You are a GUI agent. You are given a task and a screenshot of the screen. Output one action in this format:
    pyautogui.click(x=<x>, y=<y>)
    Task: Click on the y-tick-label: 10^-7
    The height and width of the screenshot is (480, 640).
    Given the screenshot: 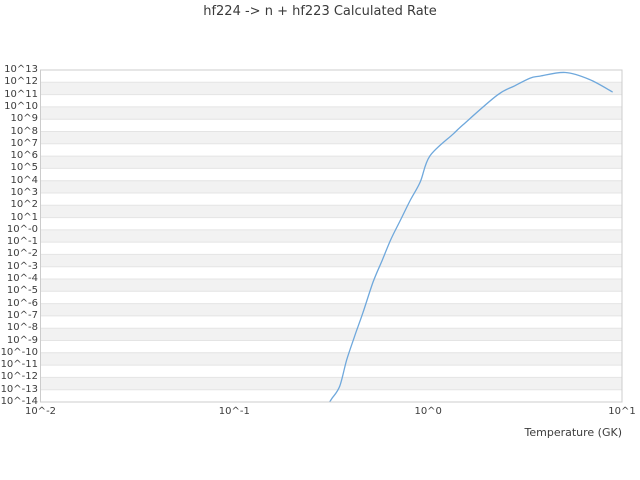 What is the action you would take?
    pyautogui.click(x=22, y=315)
    